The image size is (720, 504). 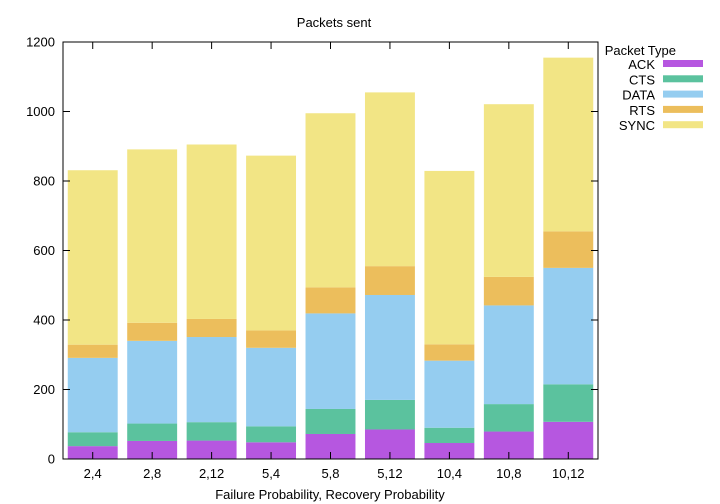 What do you see at coordinates (568, 473) in the screenshot?
I see `x-tick-label: 10,12` at bounding box center [568, 473].